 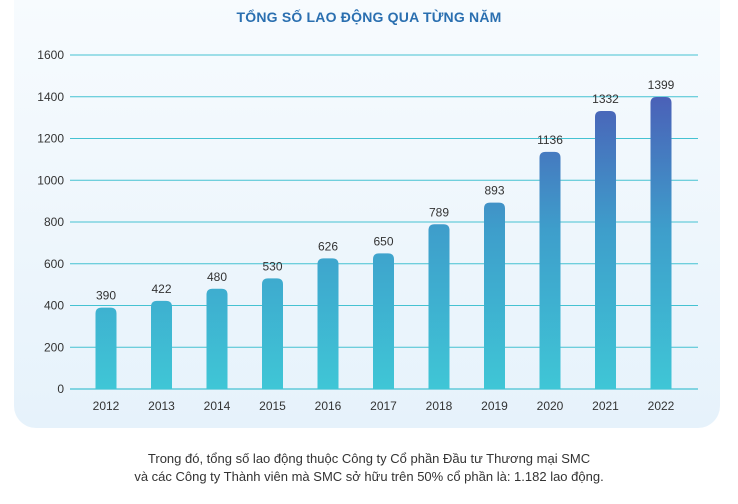 What do you see at coordinates (383, 406) in the screenshot?
I see `x-tick-label: 2017` at bounding box center [383, 406].